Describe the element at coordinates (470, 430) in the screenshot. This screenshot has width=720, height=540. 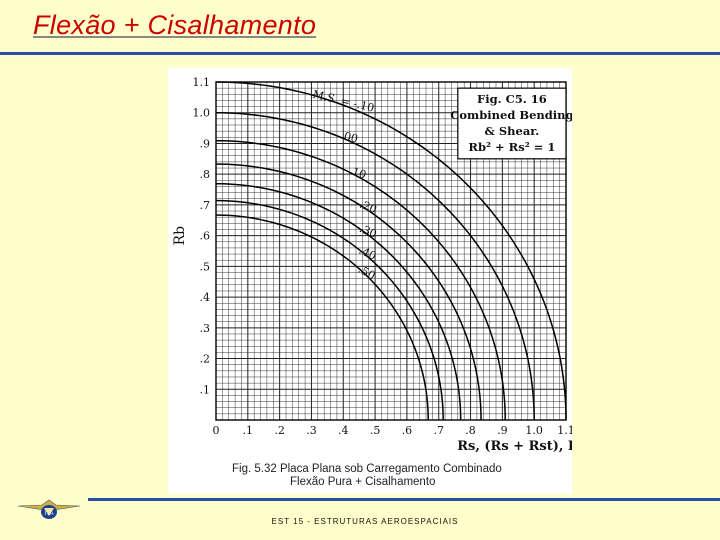
I see `x-tick-label: .8` at that location.